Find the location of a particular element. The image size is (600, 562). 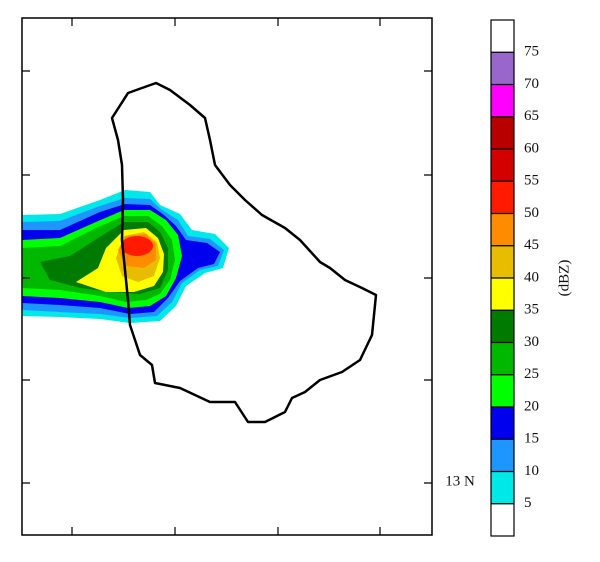

colorbar-tick-label: 55 is located at coordinates (531, 181).